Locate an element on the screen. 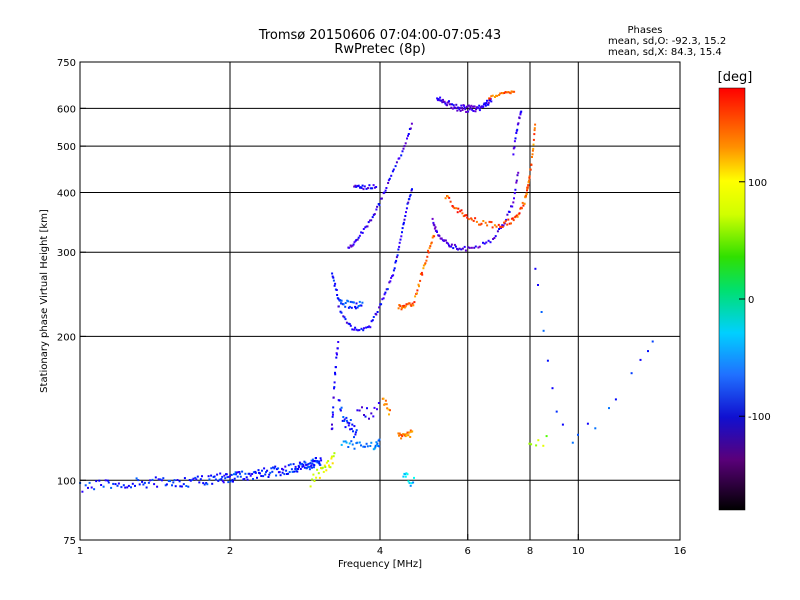 This screenshot has height=600, width=800. chart-title: Tromsø 20150606 07:04:00-07:05:43 is located at coordinates (379, 35).